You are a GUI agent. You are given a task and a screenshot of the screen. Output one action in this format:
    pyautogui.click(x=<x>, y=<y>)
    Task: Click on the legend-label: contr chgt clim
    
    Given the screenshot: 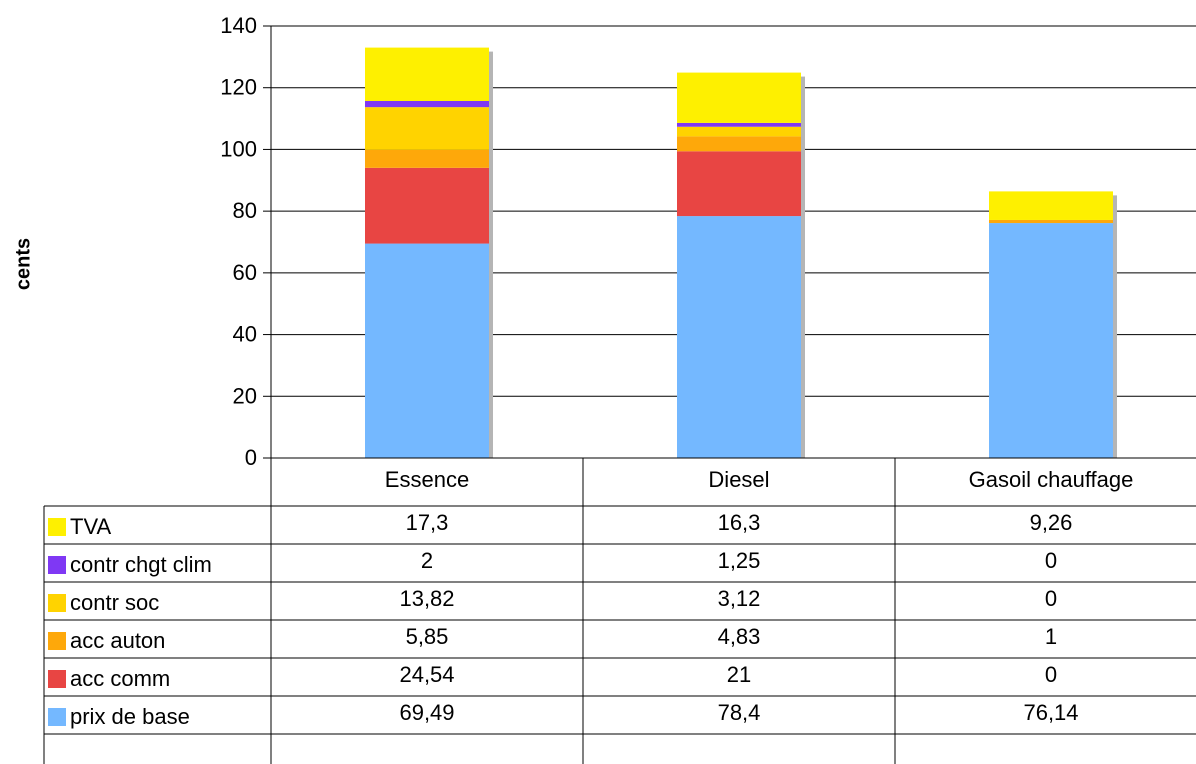 What is the action you would take?
    pyautogui.click(x=141, y=564)
    